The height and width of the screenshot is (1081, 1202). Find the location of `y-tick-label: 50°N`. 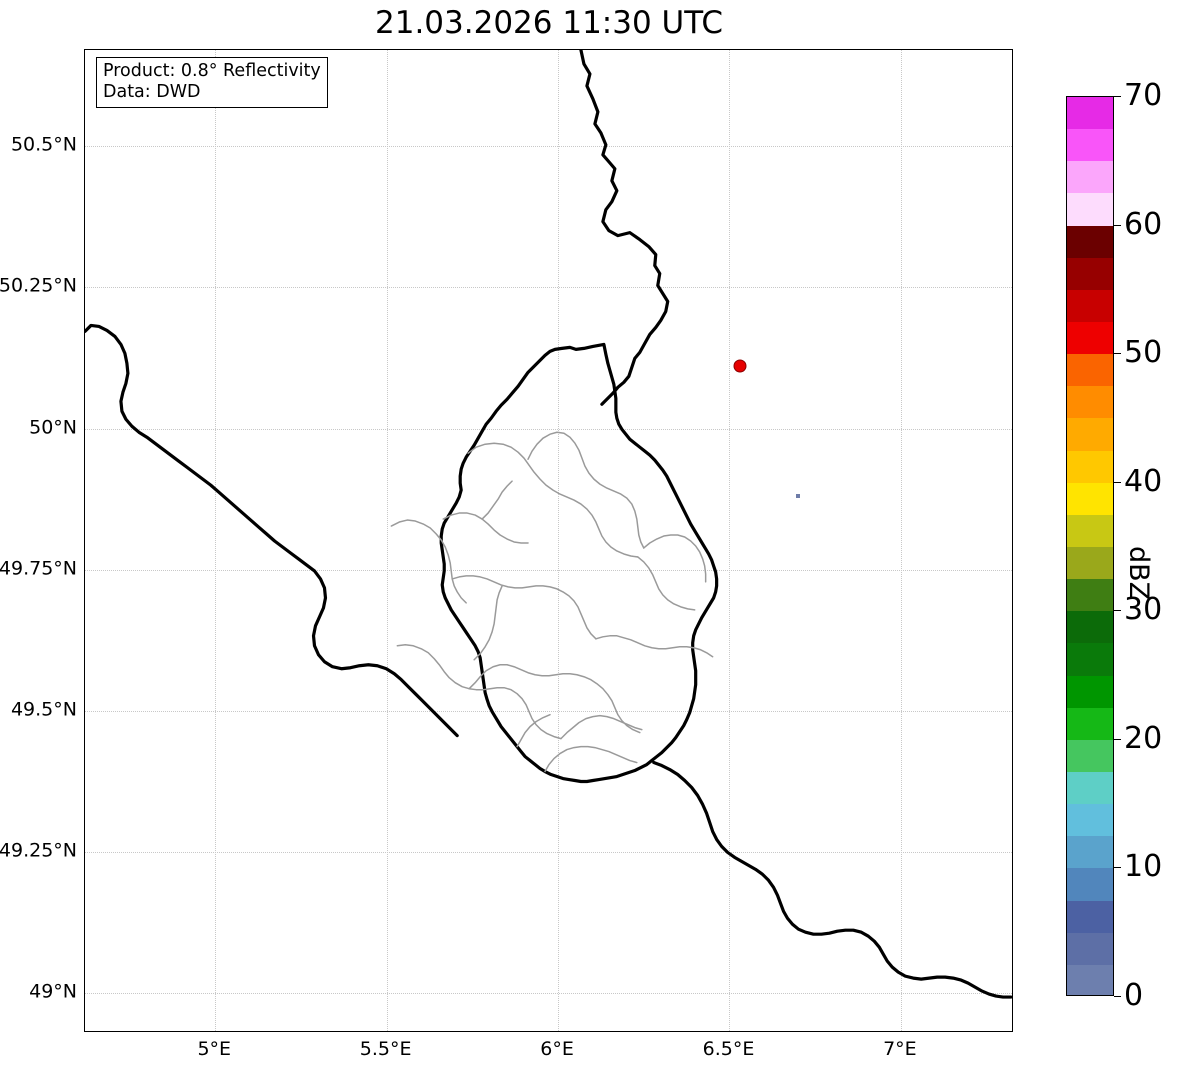

y-tick-label: 50°N is located at coordinates (53, 427).